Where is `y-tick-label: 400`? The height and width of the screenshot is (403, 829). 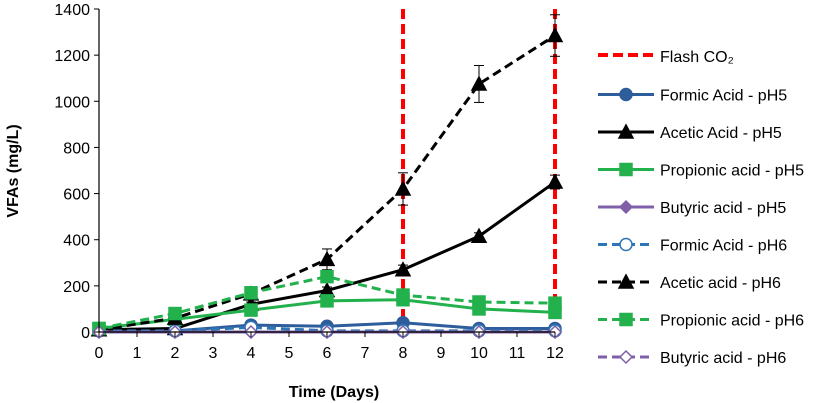
y-tick-label: 400 is located at coordinates (76, 241).